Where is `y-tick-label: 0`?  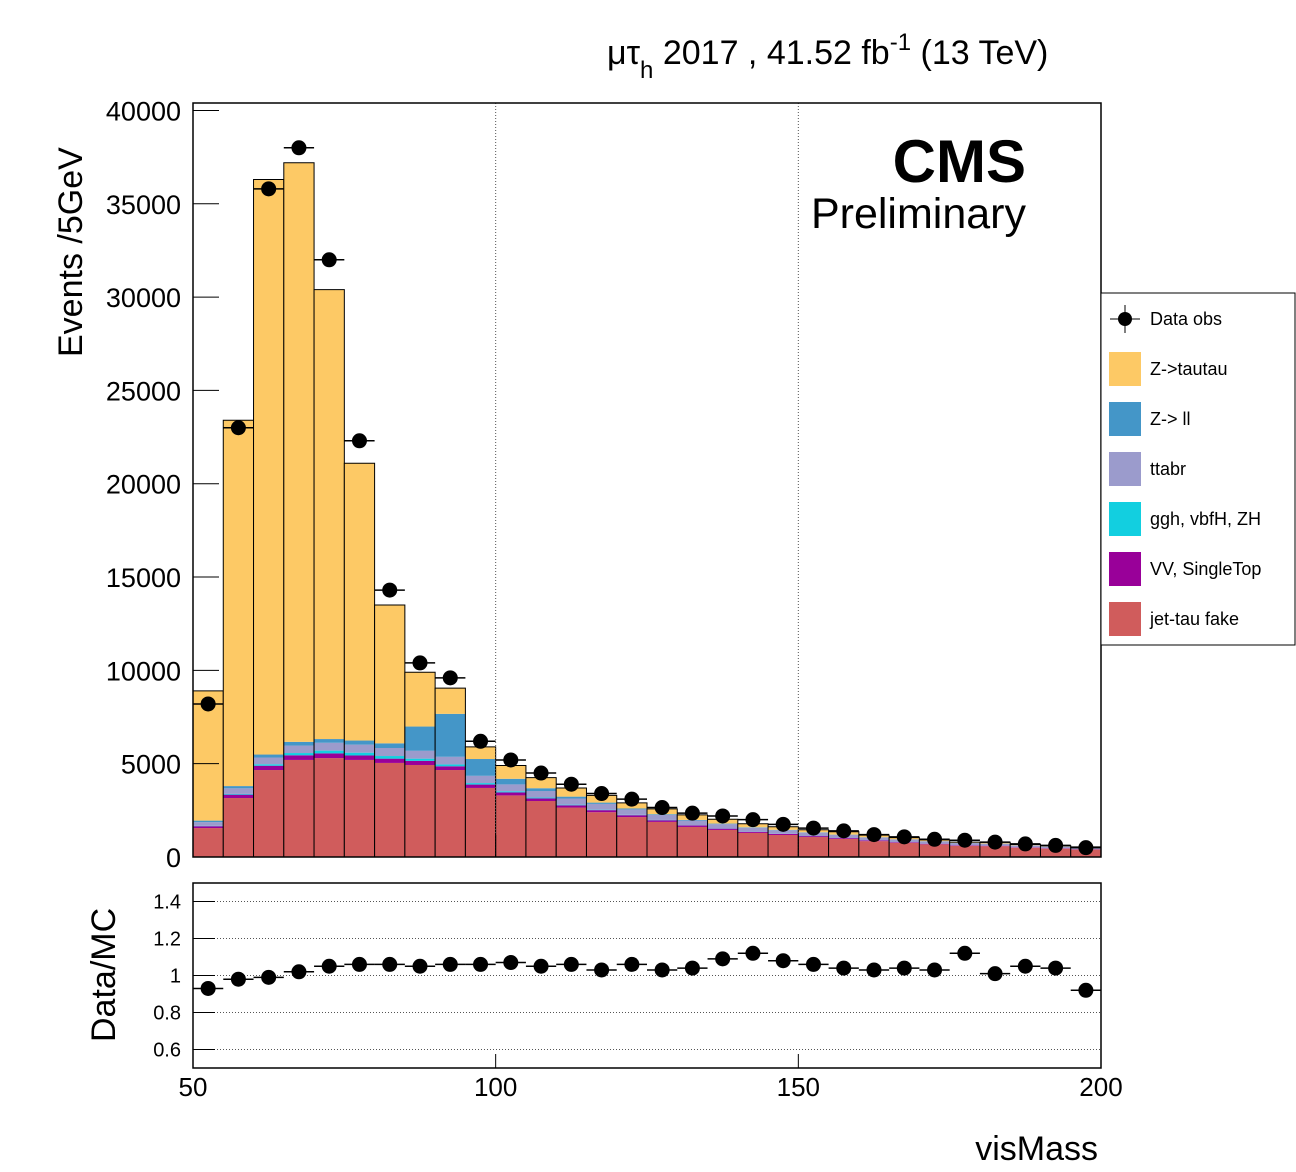 y-tick-label: 0 is located at coordinates (173, 858).